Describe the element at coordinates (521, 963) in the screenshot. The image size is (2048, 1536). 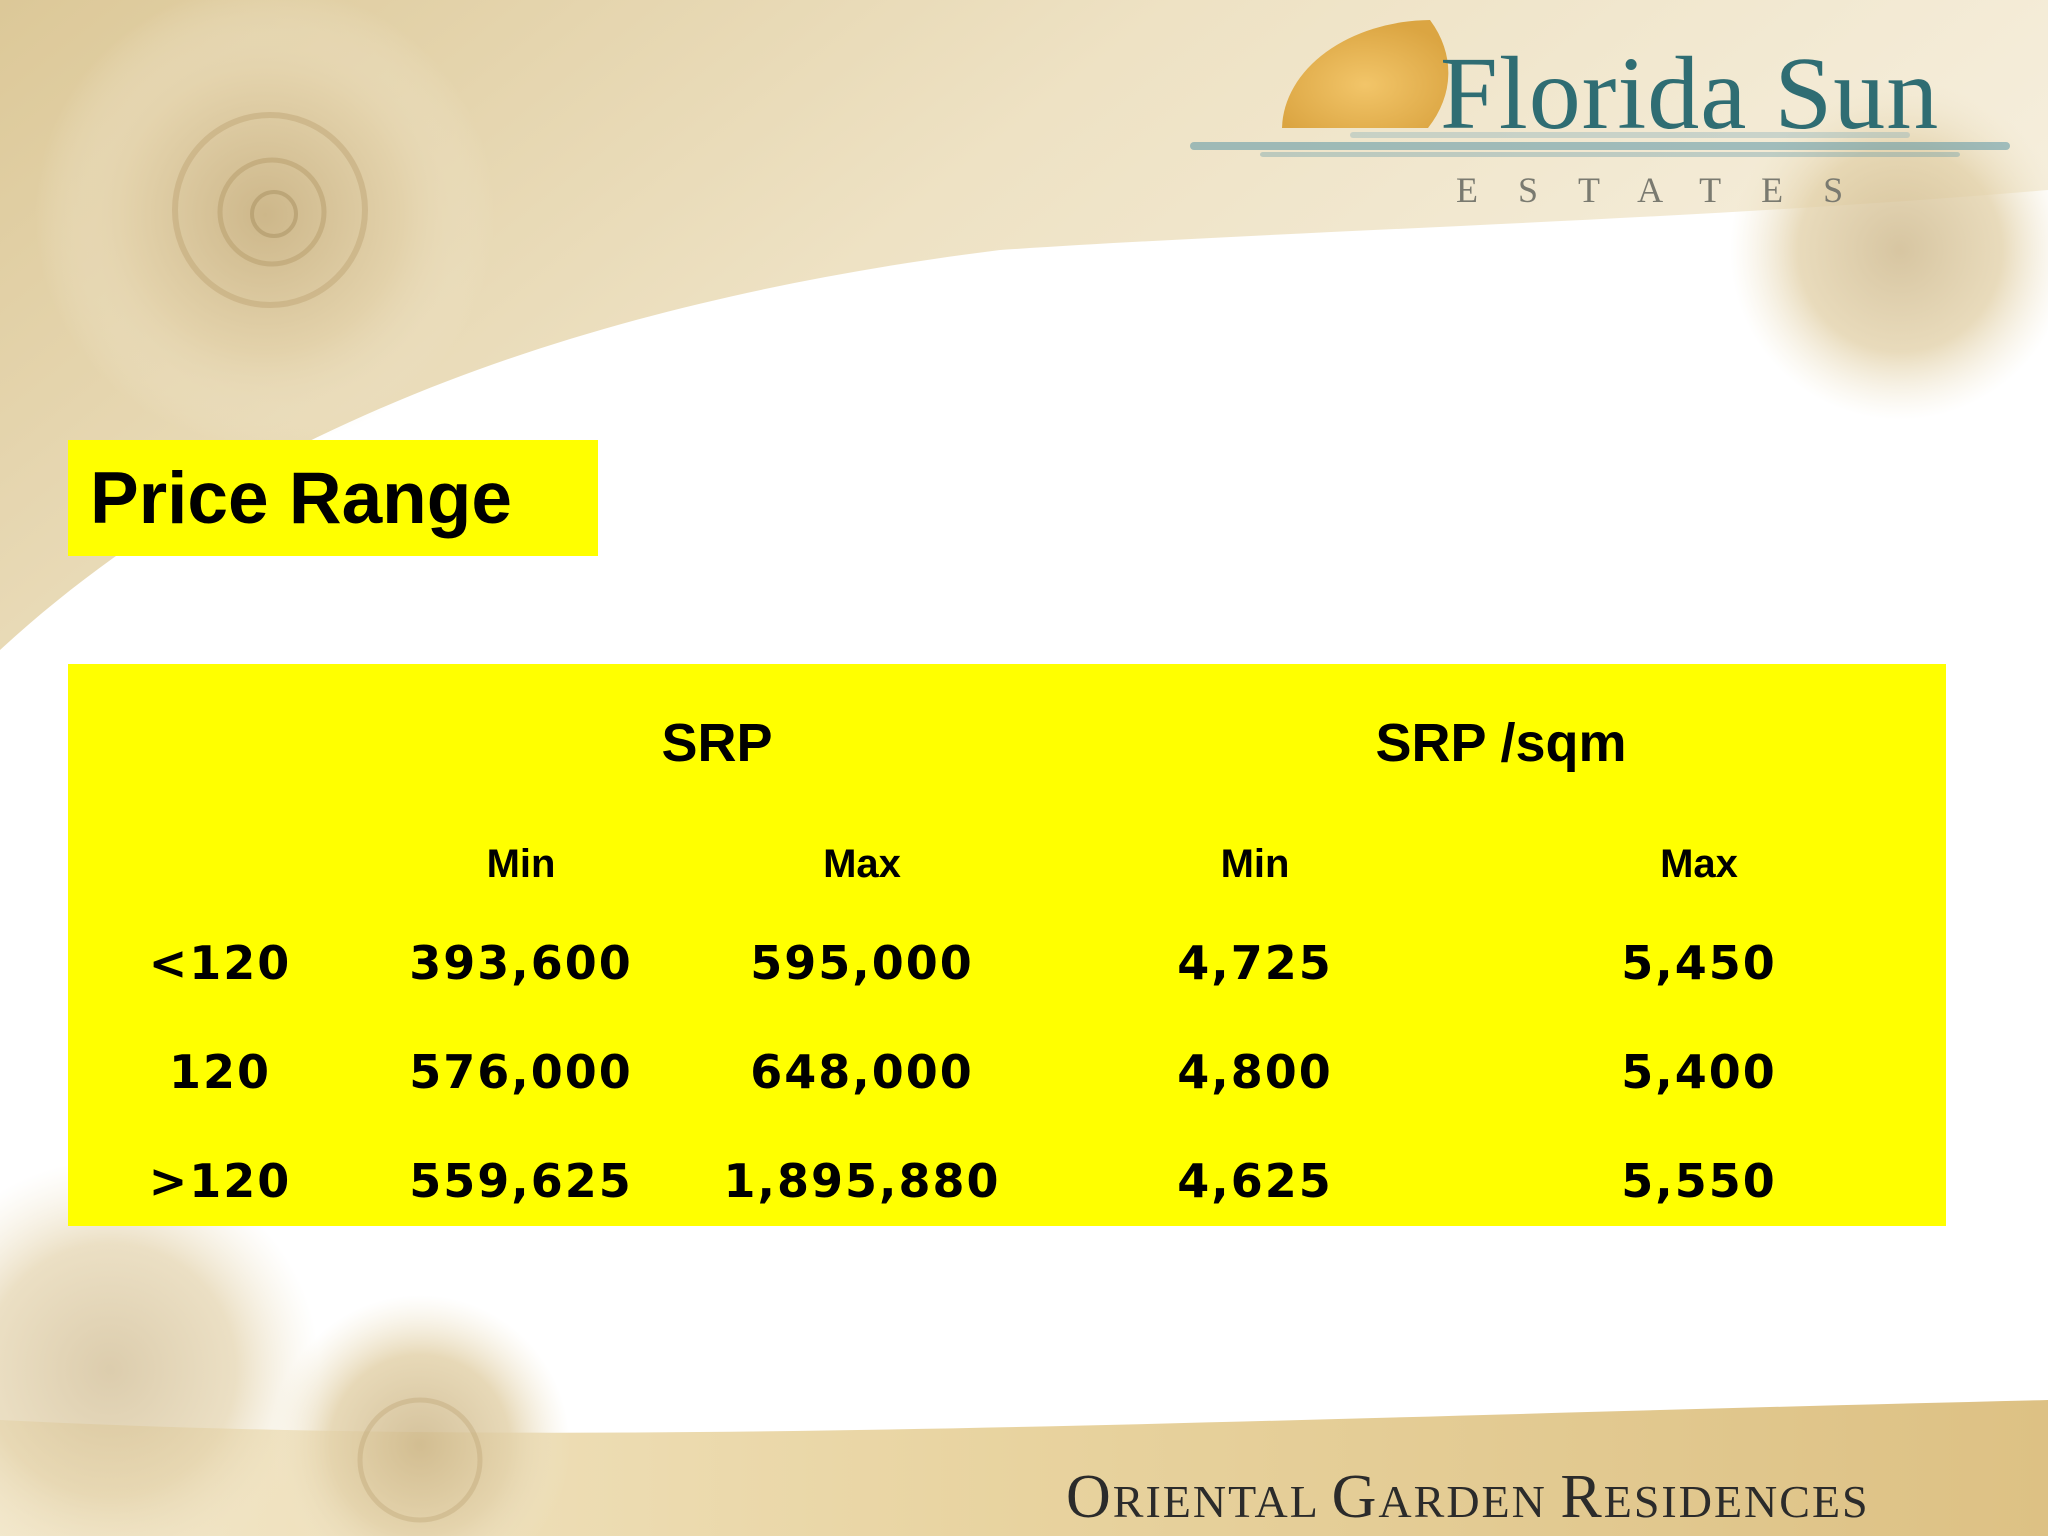
I see `table-cell: 393,600` at that location.